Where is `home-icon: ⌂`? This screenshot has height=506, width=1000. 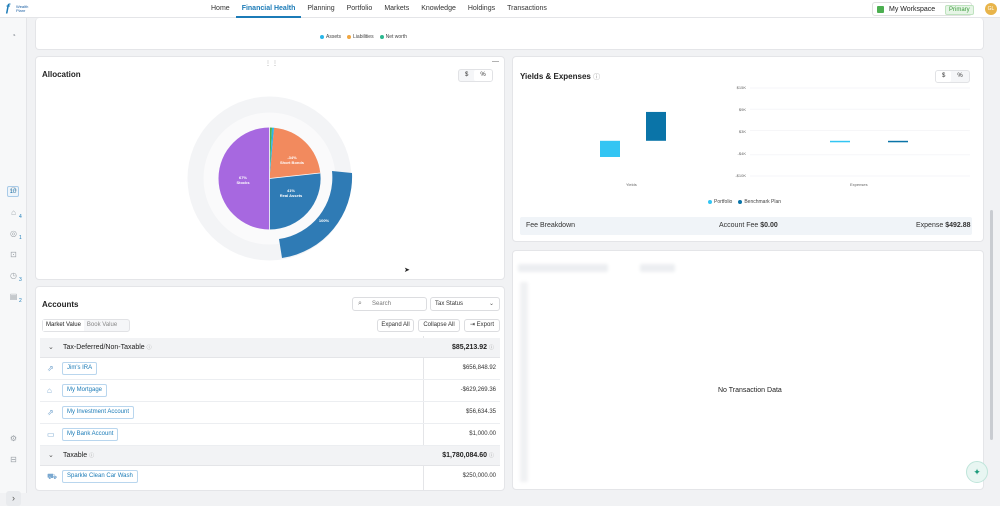 home-icon: ⌂ is located at coordinates (49, 390).